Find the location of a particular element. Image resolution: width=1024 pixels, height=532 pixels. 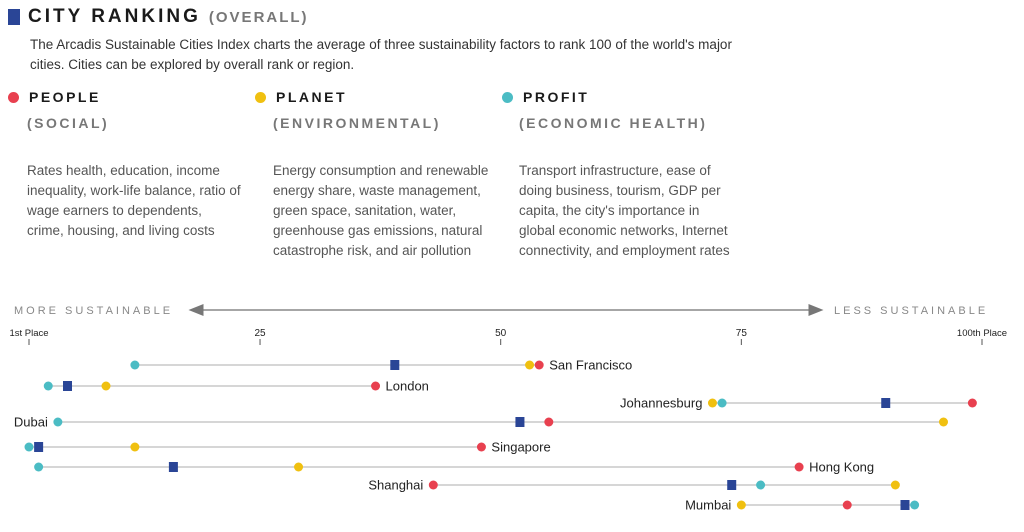

city-row: Johannesburg is located at coordinates (798, 403).